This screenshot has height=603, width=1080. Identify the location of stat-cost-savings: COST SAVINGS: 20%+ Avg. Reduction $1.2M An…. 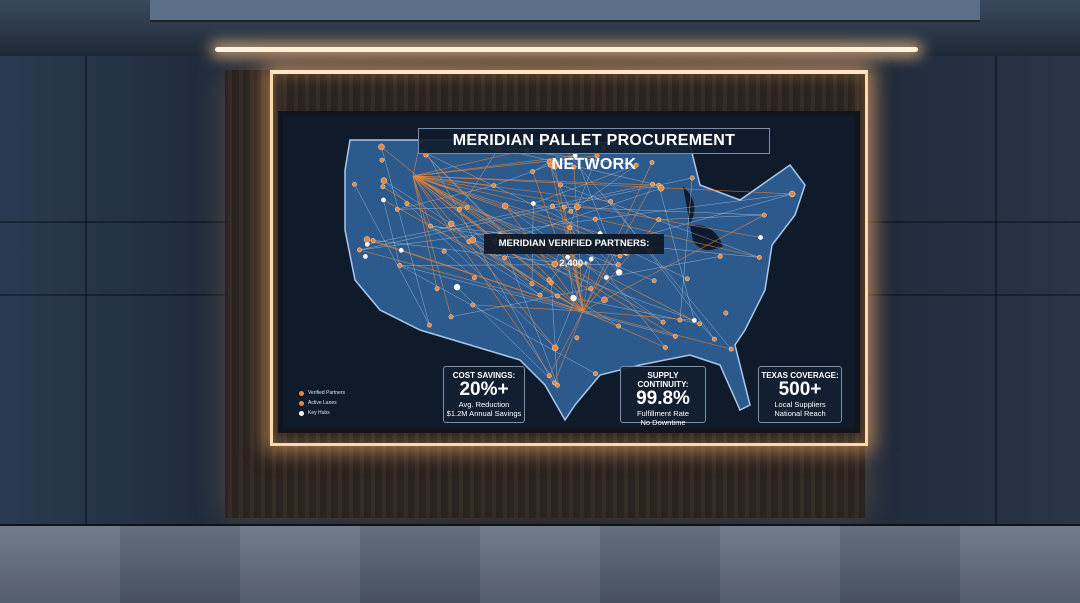
(484, 394).